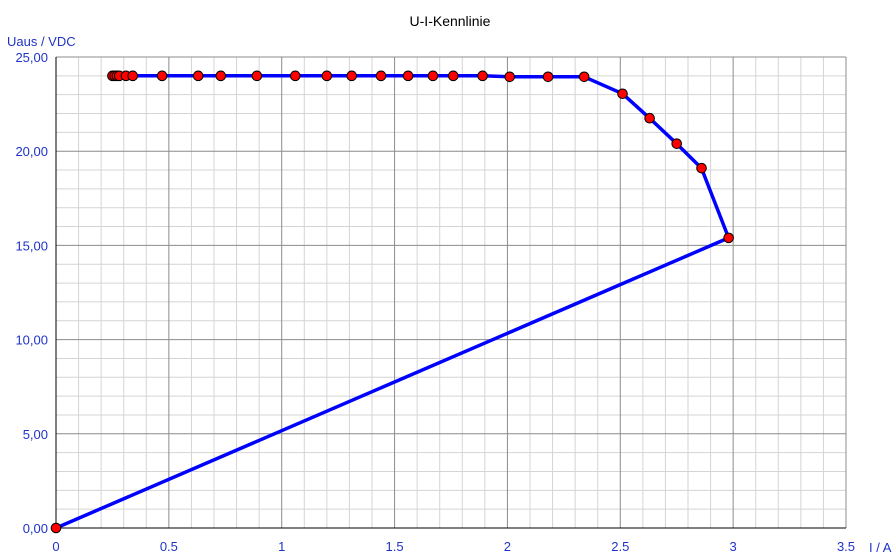 The width and height of the screenshot is (896, 553). I want to click on x-tick-label: 0, so click(55, 546).